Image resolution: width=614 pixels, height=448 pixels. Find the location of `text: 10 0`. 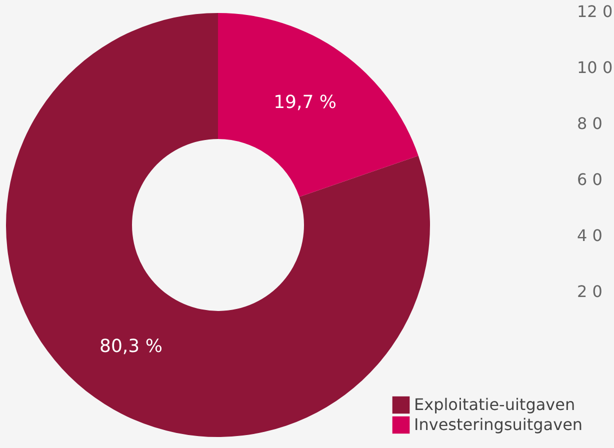

text: 10 0 is located at coordinates (595, 67).